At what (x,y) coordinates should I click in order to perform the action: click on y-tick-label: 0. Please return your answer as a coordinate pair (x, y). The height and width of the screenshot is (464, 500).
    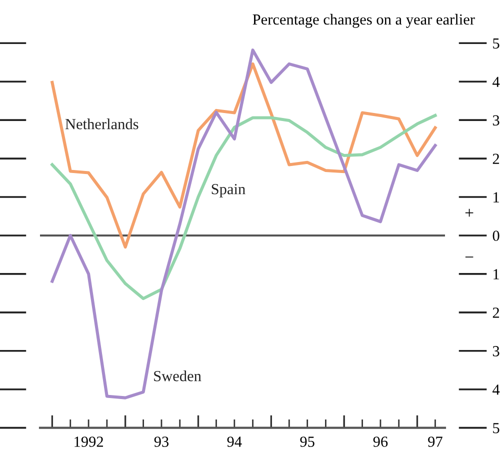
    Looking at the image, I should click on (496, 235).